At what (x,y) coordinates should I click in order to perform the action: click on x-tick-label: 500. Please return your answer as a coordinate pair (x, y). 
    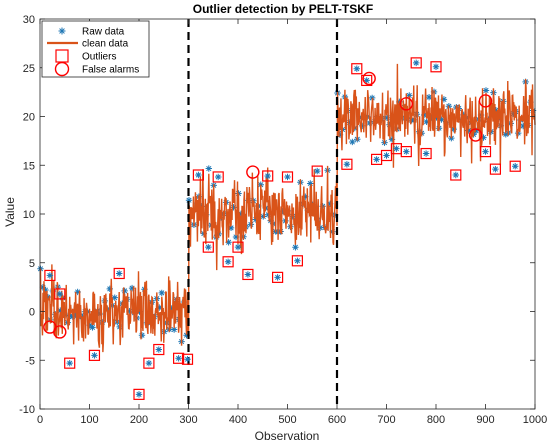
    Looking at the image, I should click on (287, 420).